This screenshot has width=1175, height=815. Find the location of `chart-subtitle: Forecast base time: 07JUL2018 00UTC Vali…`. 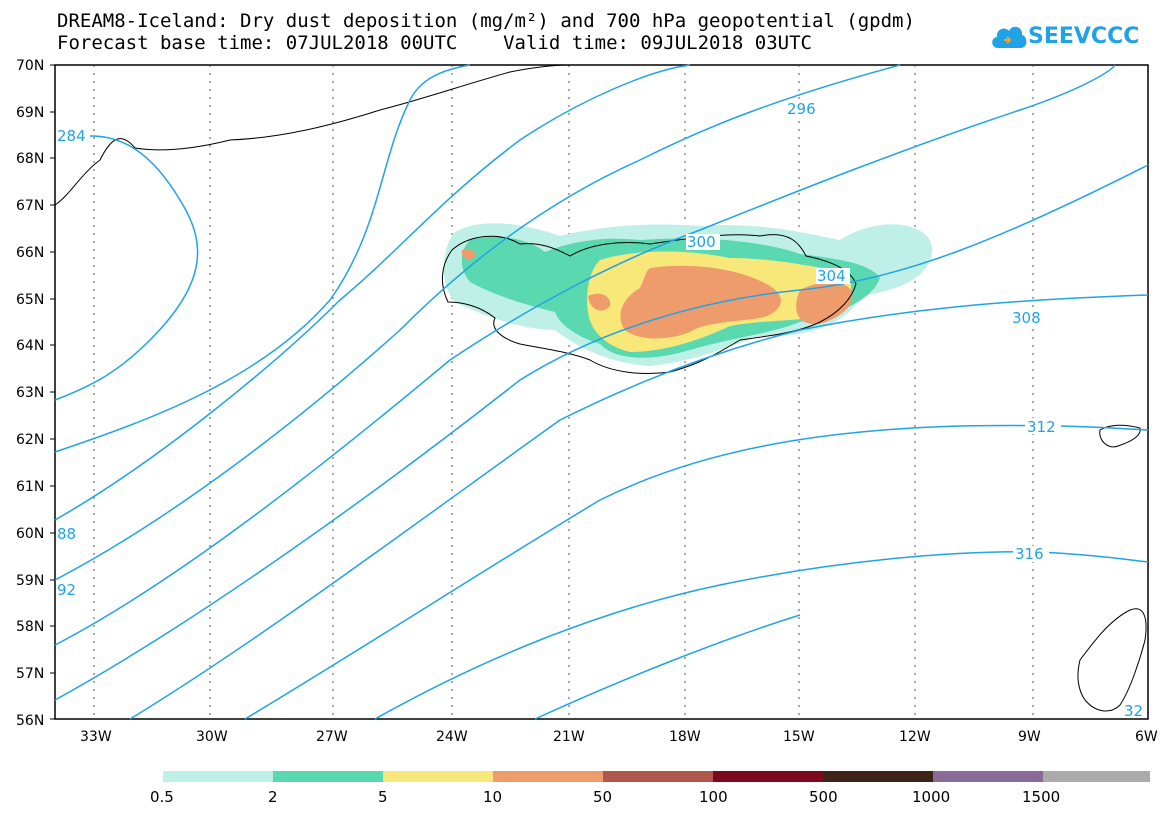

chart-subtitle: Forecast base time: 07JUL2018 00UTC Vali… is located at coordinates (434, 43).